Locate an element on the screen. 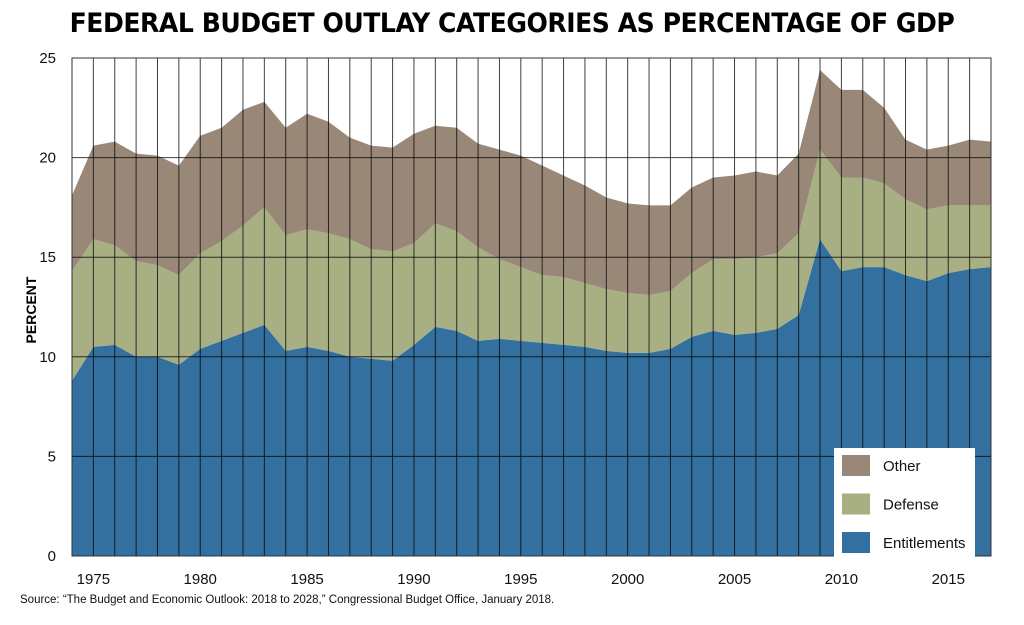 The height and width of the screenshot is (625, 1024). legend-label-defense: Defense is located at coordinates (911, 505).